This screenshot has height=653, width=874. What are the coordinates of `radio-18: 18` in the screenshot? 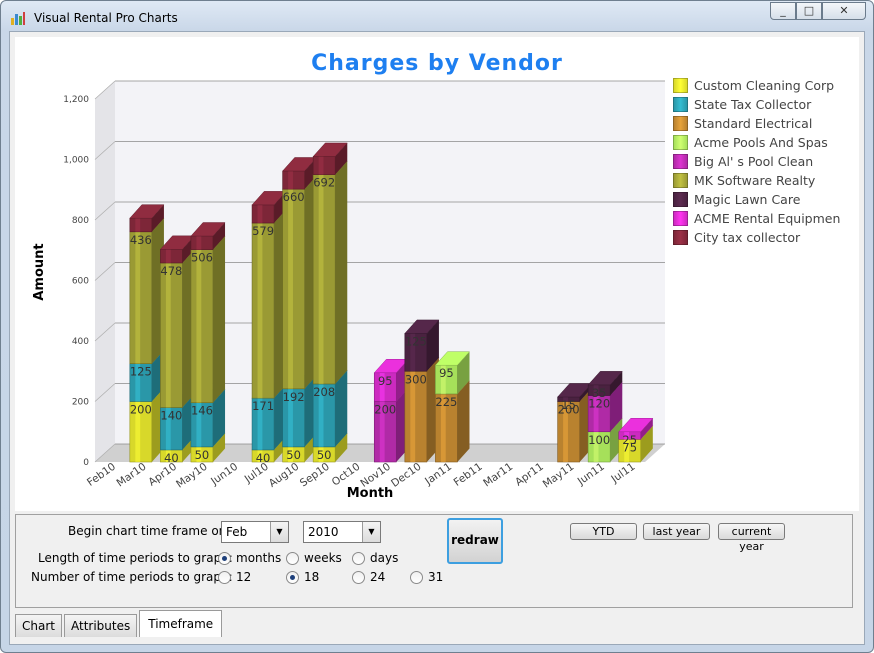 It's located at (302, 577).